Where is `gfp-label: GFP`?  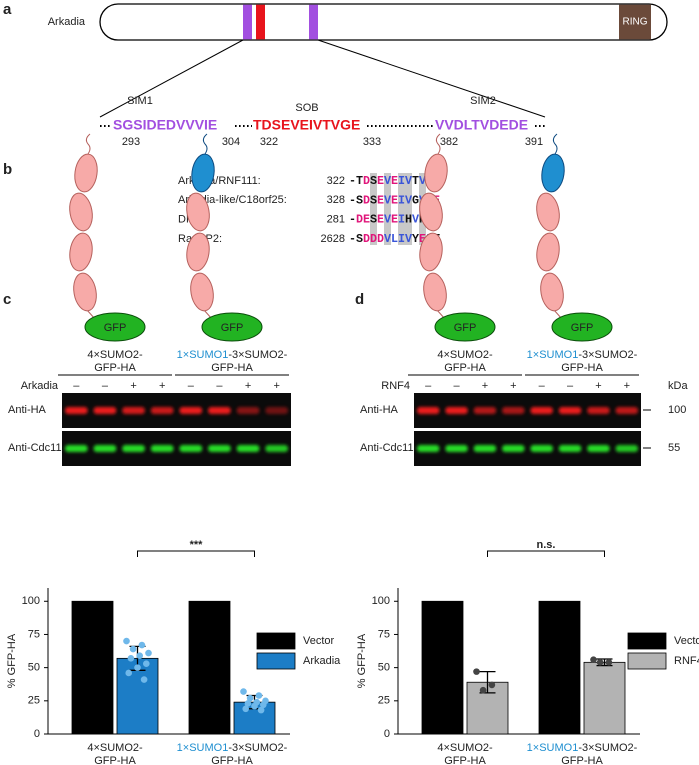
gfp-label: GFP is located at coordinates (232, 328).